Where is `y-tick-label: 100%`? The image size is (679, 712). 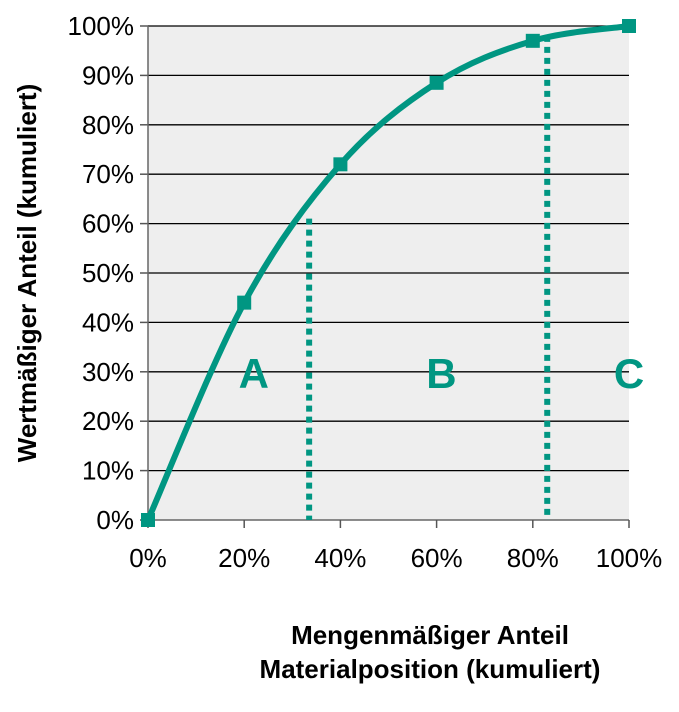 y-tick-label: 100% is located at coordinates (101, 26).